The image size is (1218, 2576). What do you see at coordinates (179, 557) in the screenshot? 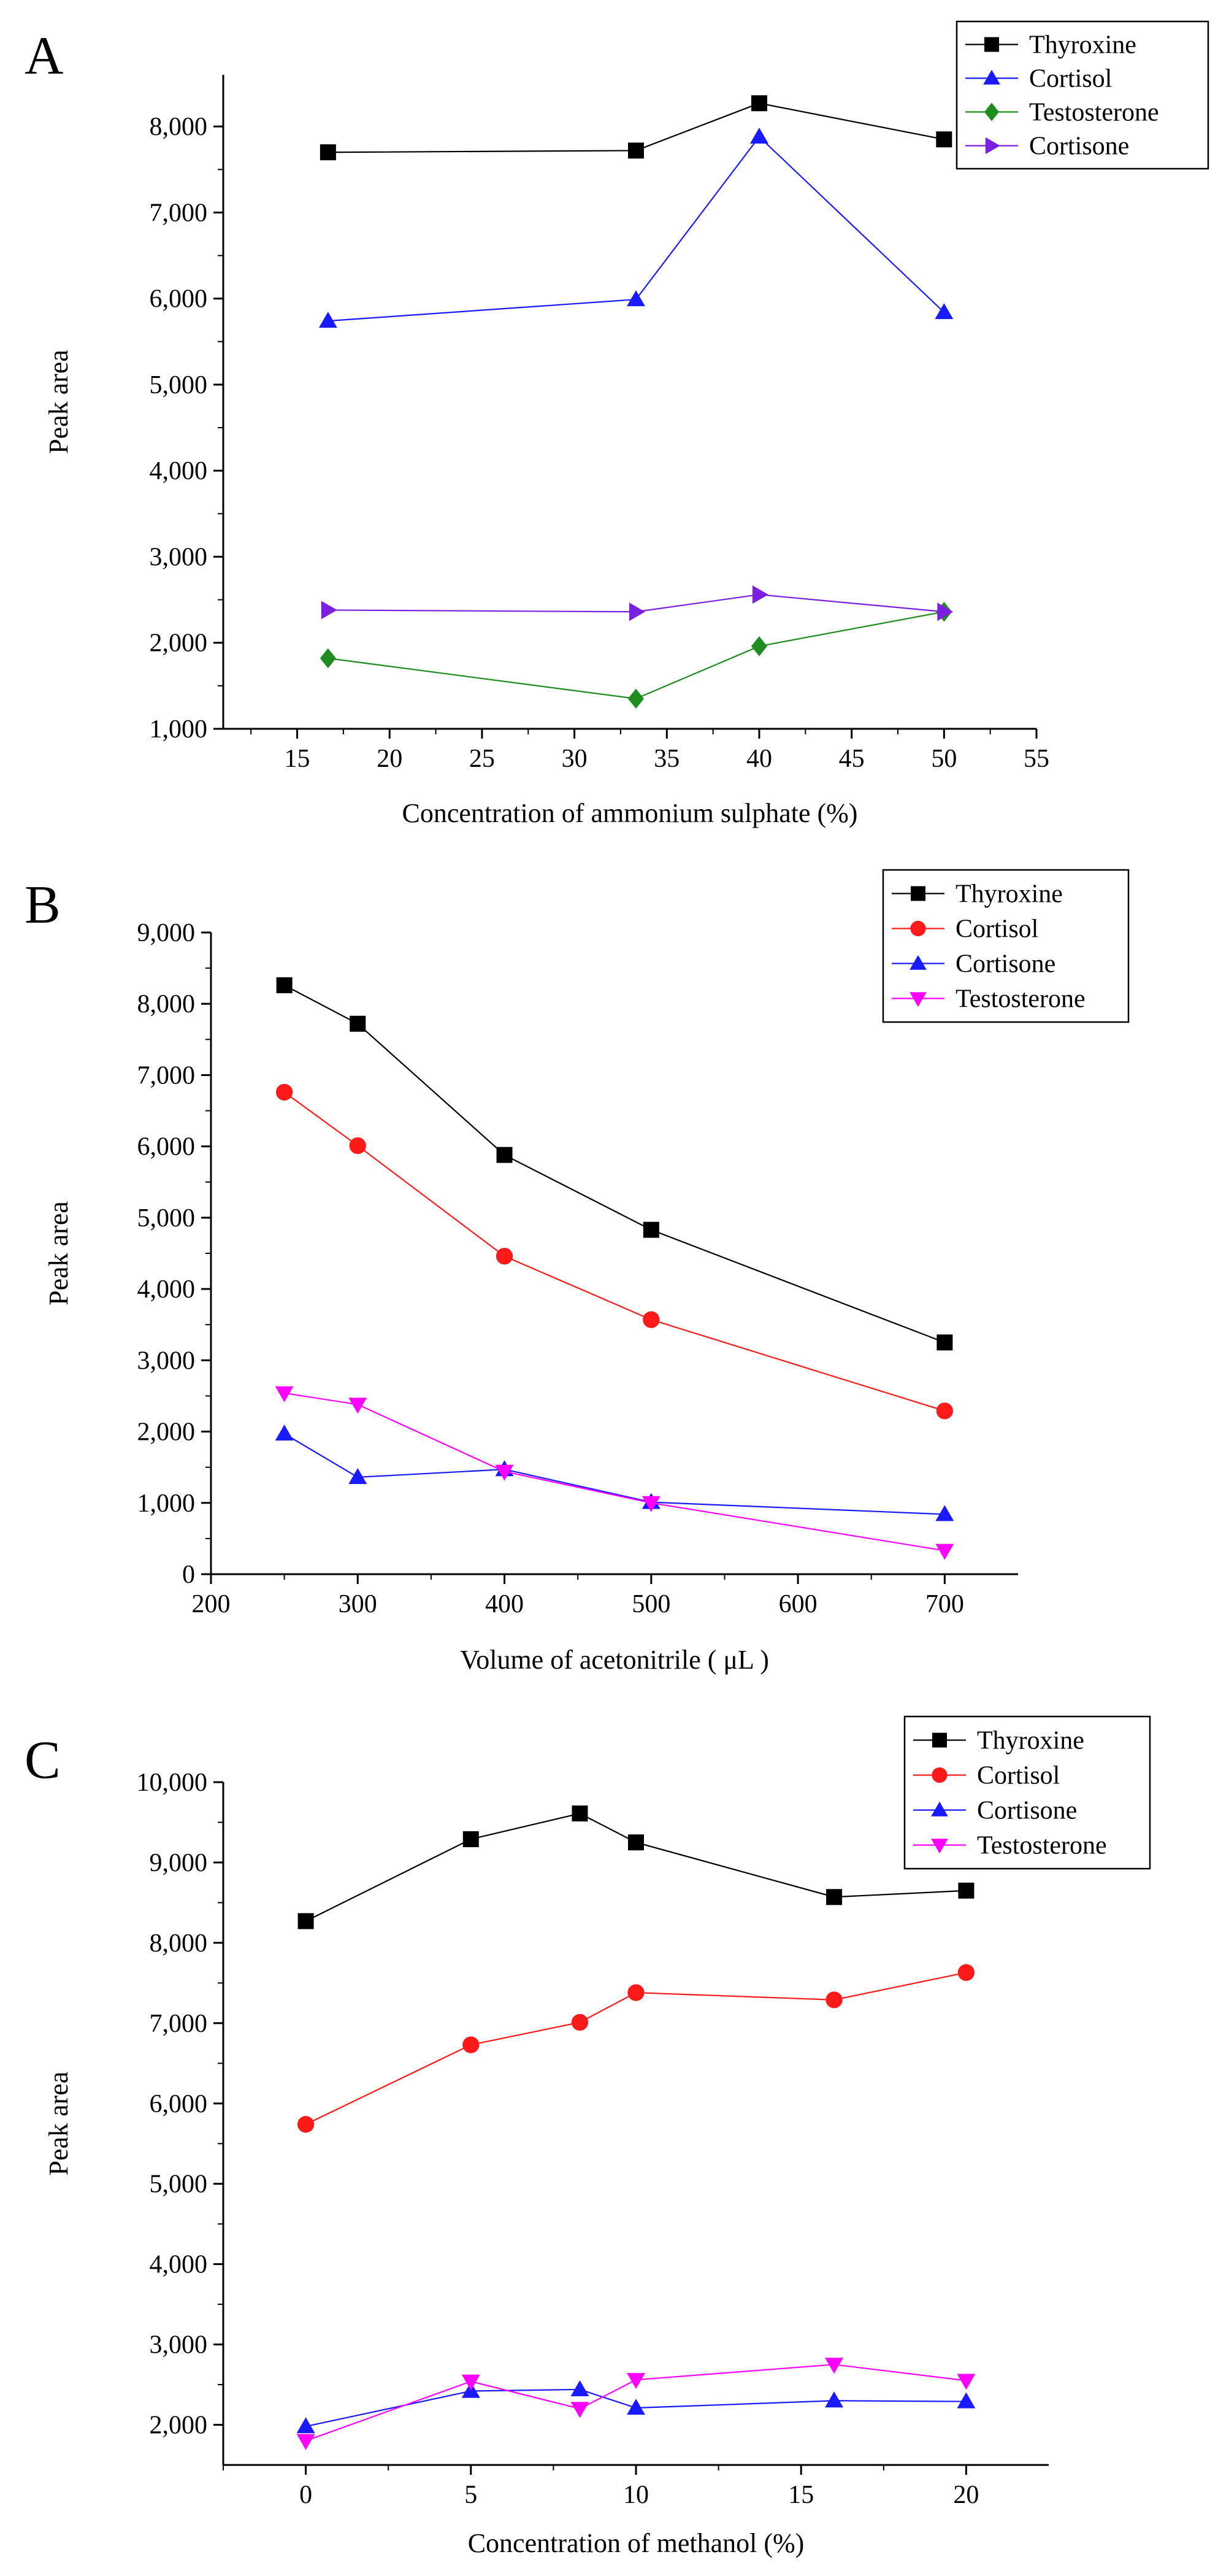
I see `y-tick-label: 3,000` at bounding box center [179, 557].